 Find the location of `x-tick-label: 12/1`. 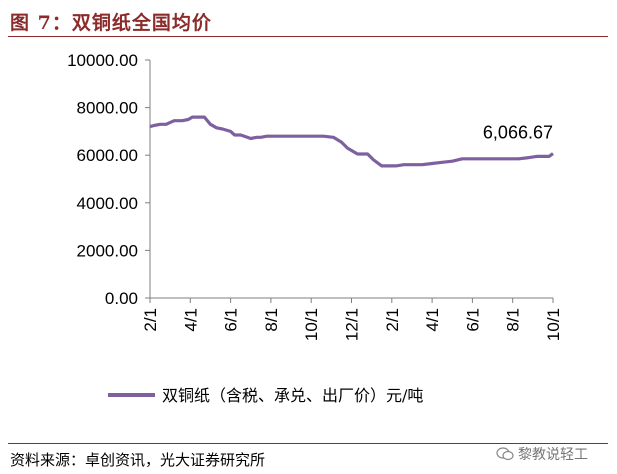

x-tick-label: 12/1 is located at coordinates (352, 324).